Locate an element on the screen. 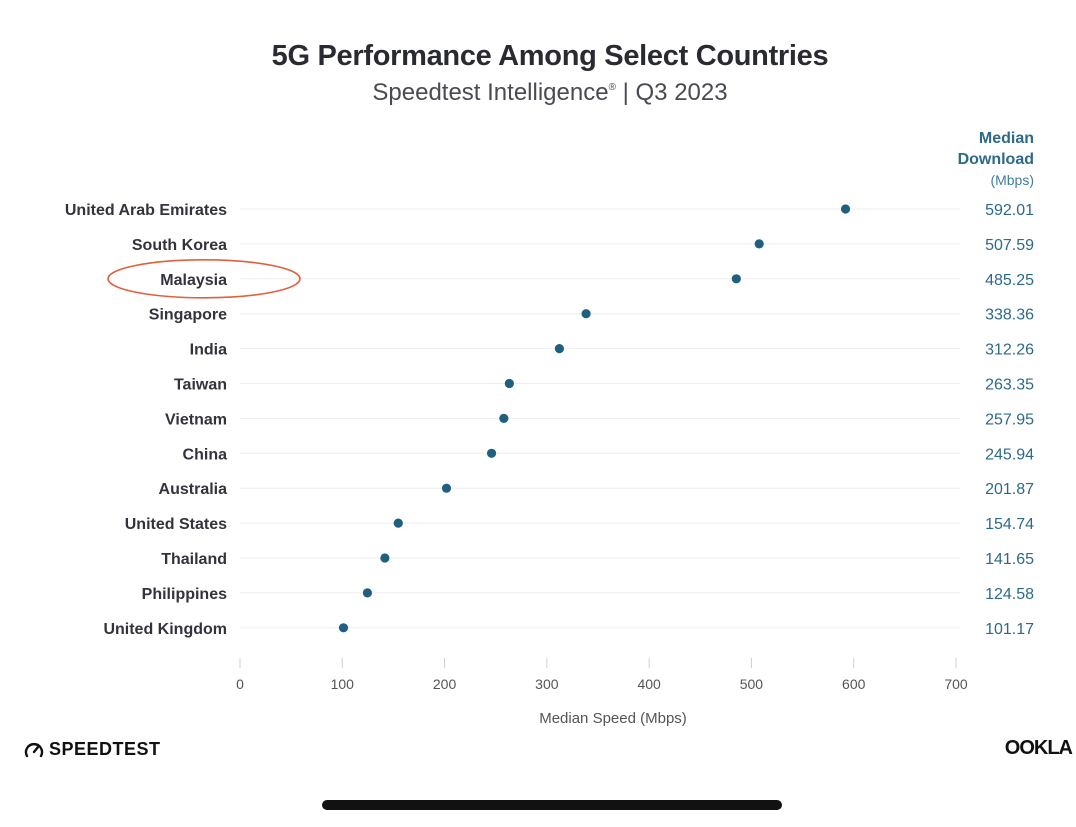  value-column-header-line-2: Download is located at coordinates (995, 159).